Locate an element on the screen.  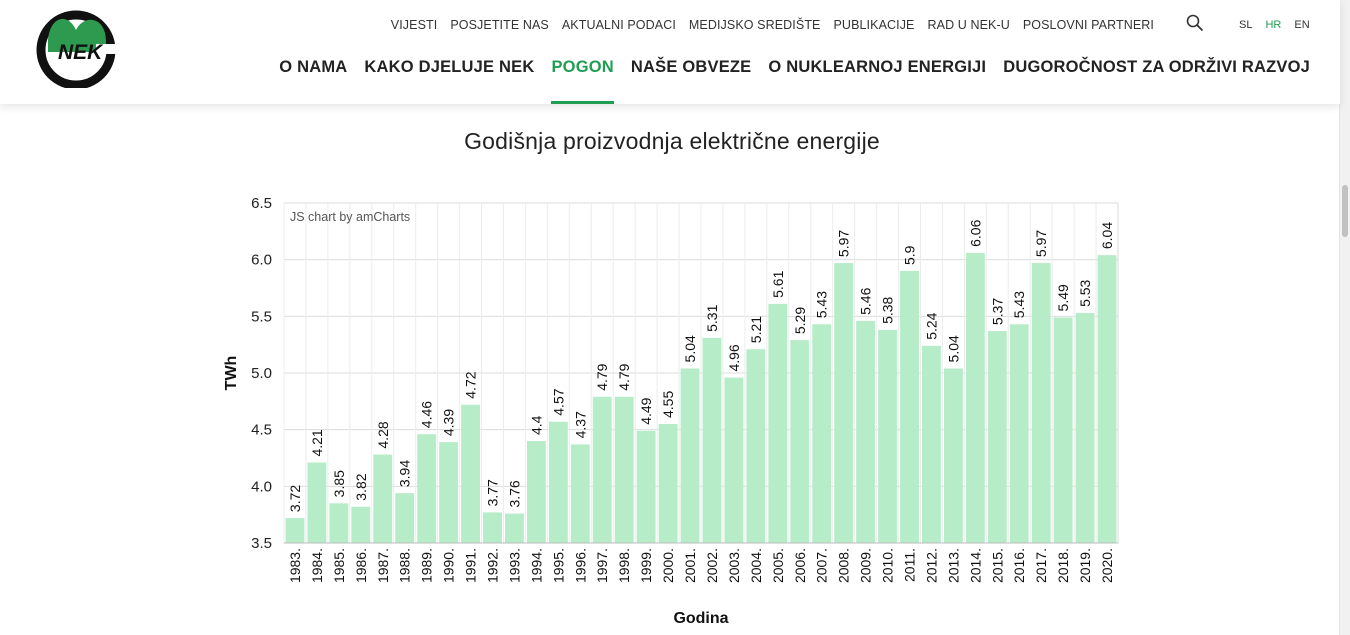
bar-value-label: 5.21 is located at coordinates (756, 329).